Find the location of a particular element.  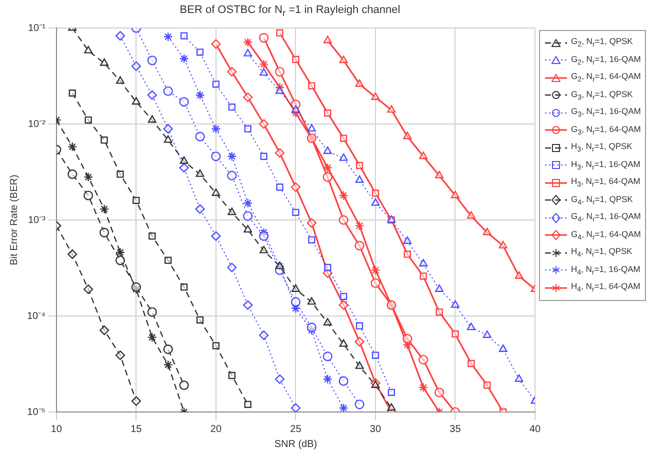

legend-label: G$_{2}$, N$_{r}$=1, 16-QAM is located at coordinates (606, 60).